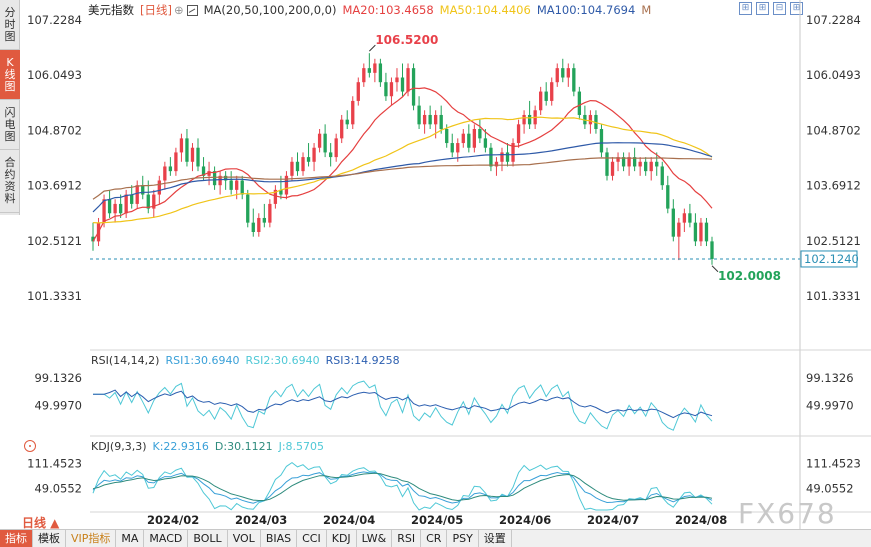 The image size is (871, 547). I want to click on high-marker-label: 106.5200, so click(406, 40).